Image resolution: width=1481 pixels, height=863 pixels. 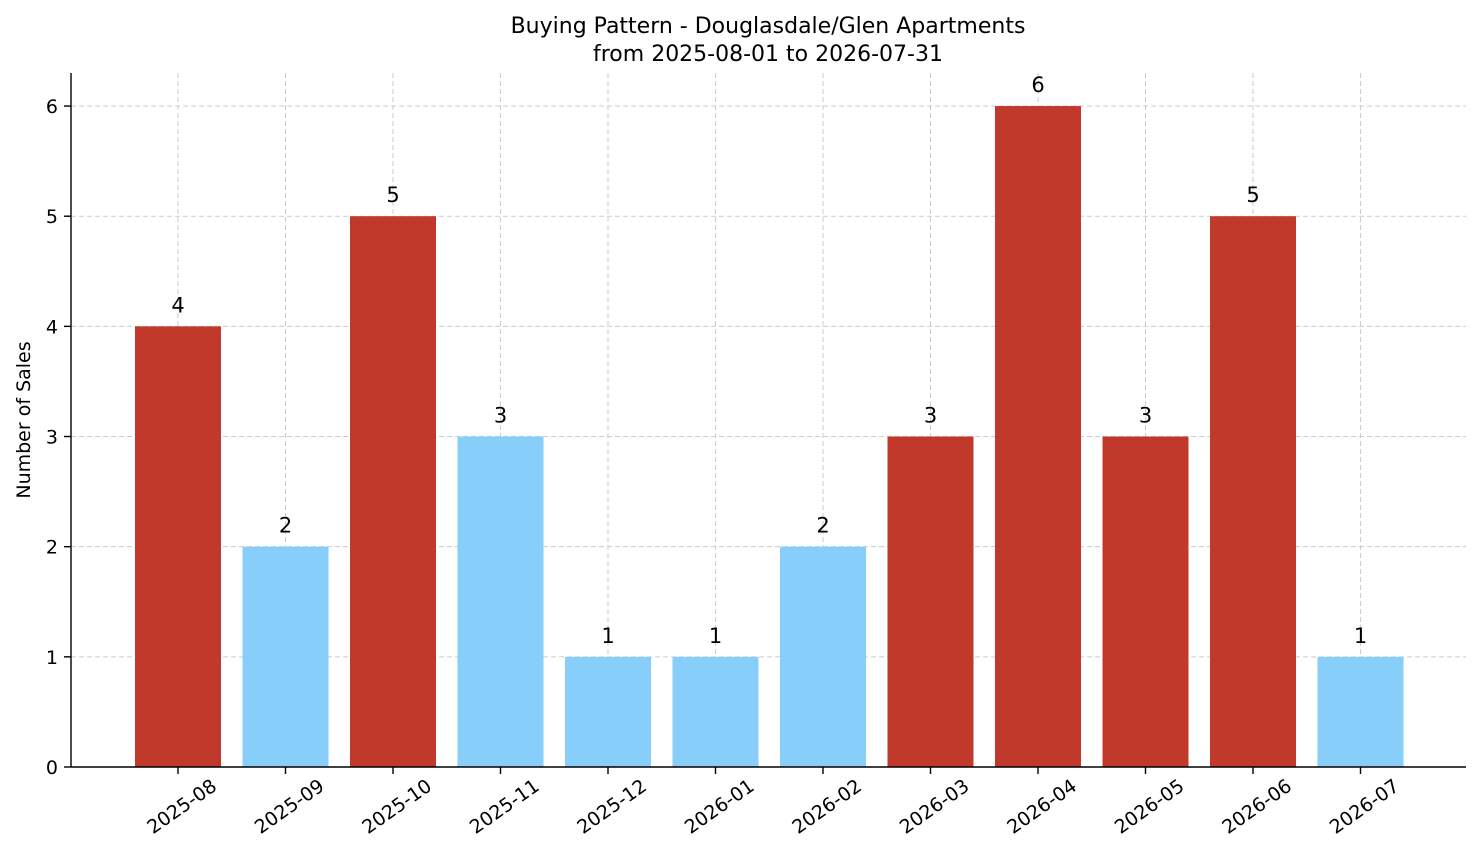 What do you see at coordinates (720, 807) in the screenshot?
I see `x-tick-label: 2026-01` at bounding box center [720, 807].